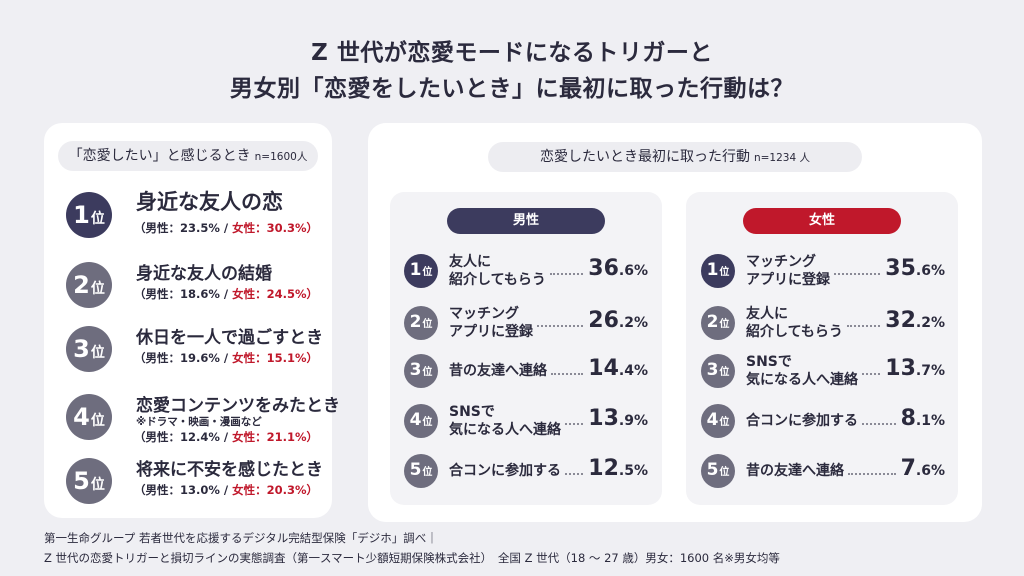  I want to click on female-rank-3-leader-dots, so click(871, 374).